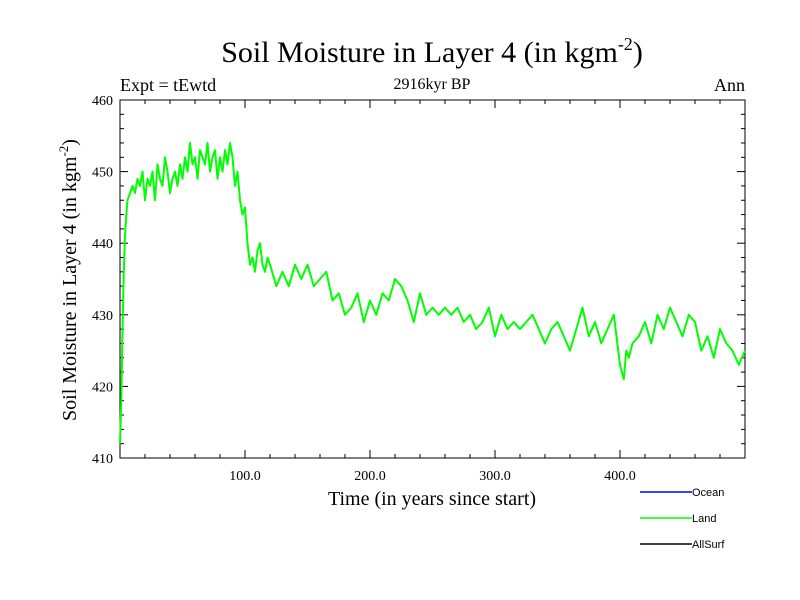 The height and width of the screenshot is (600, 800). What do you see at coordinates (70, 288) in the screenshot?
I see `y-axis-label-main: Soil Moisture in Layer 4 (in kgm` at bounding box center [70, 288].